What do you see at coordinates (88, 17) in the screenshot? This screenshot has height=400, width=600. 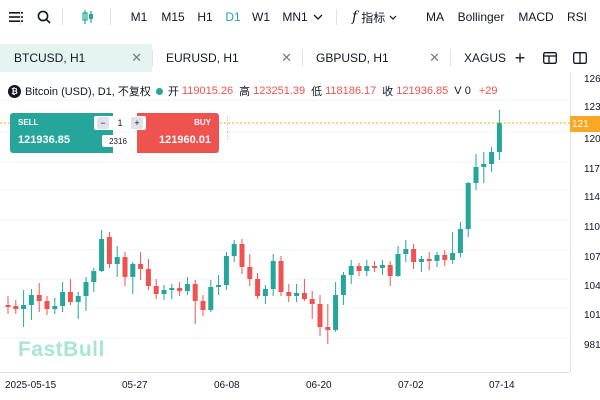 I see `candle-type-icon` at bounding box center [88, 17].